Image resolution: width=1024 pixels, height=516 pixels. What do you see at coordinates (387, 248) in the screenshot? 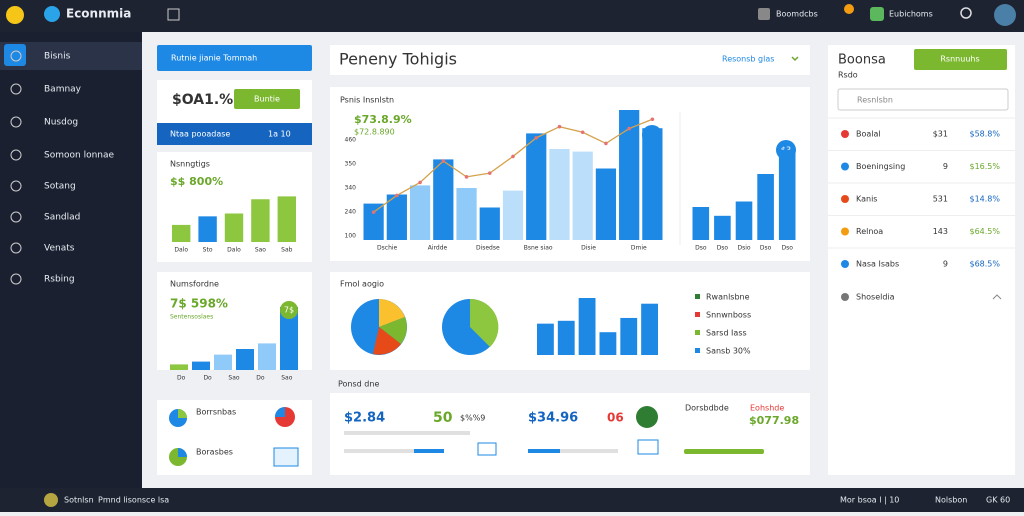
I see `x-label: Dschie` at bounding box center [387, 248].